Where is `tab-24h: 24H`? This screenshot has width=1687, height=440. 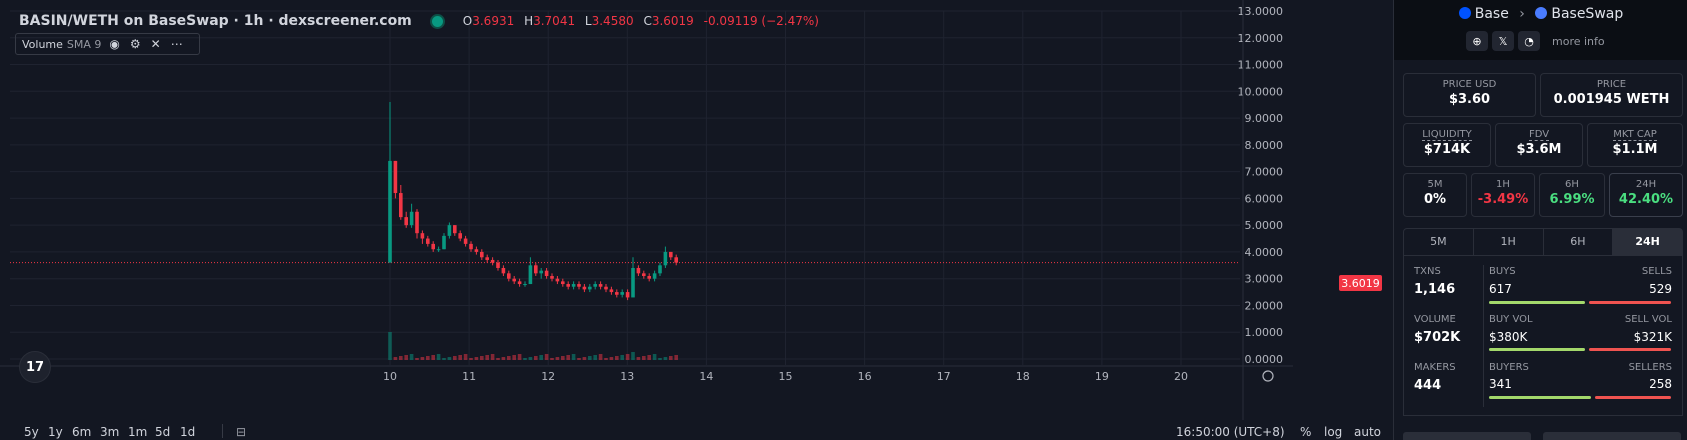
tab-24h: 24H is located at coordinates (1647, 242).